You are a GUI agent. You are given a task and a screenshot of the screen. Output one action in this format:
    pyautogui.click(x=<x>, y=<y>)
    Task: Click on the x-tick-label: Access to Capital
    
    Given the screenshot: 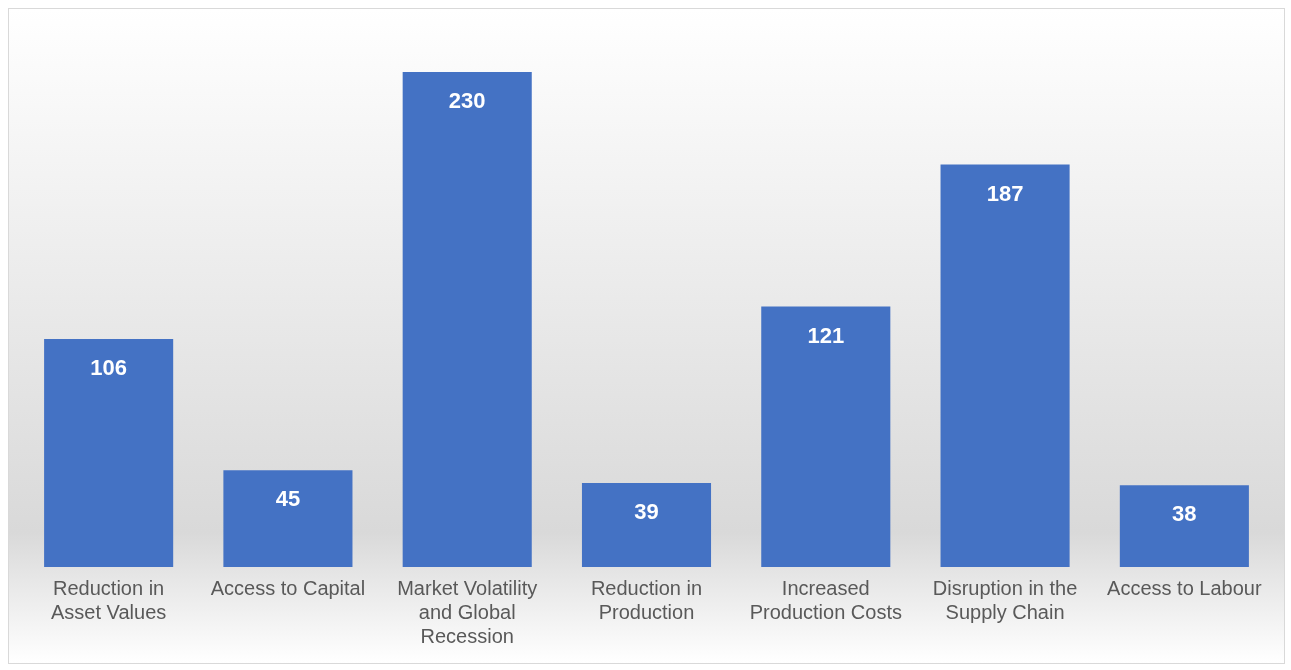 What is the action you would take?
    pyautogui.click(x=288, y=587)
    